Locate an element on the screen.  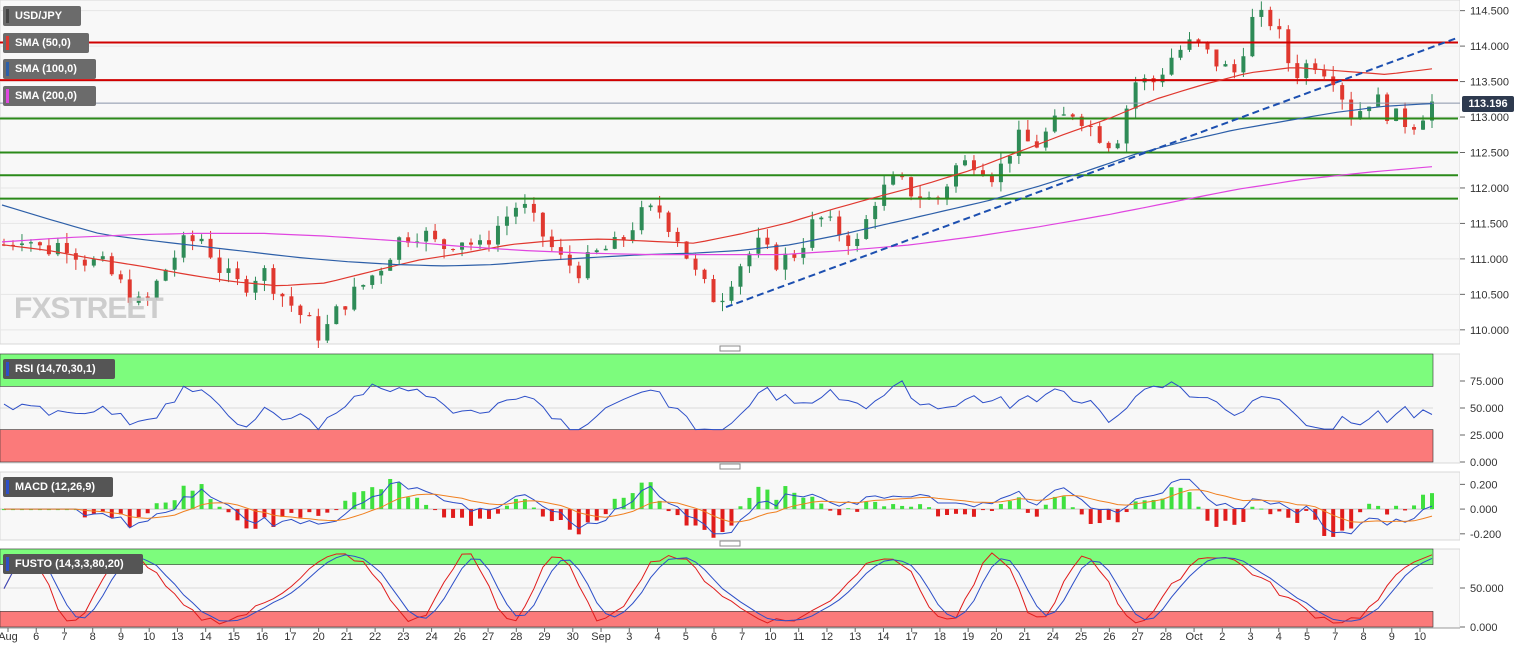
sma100-tag: SMA (100,0) is located at coordinates (49, 69).